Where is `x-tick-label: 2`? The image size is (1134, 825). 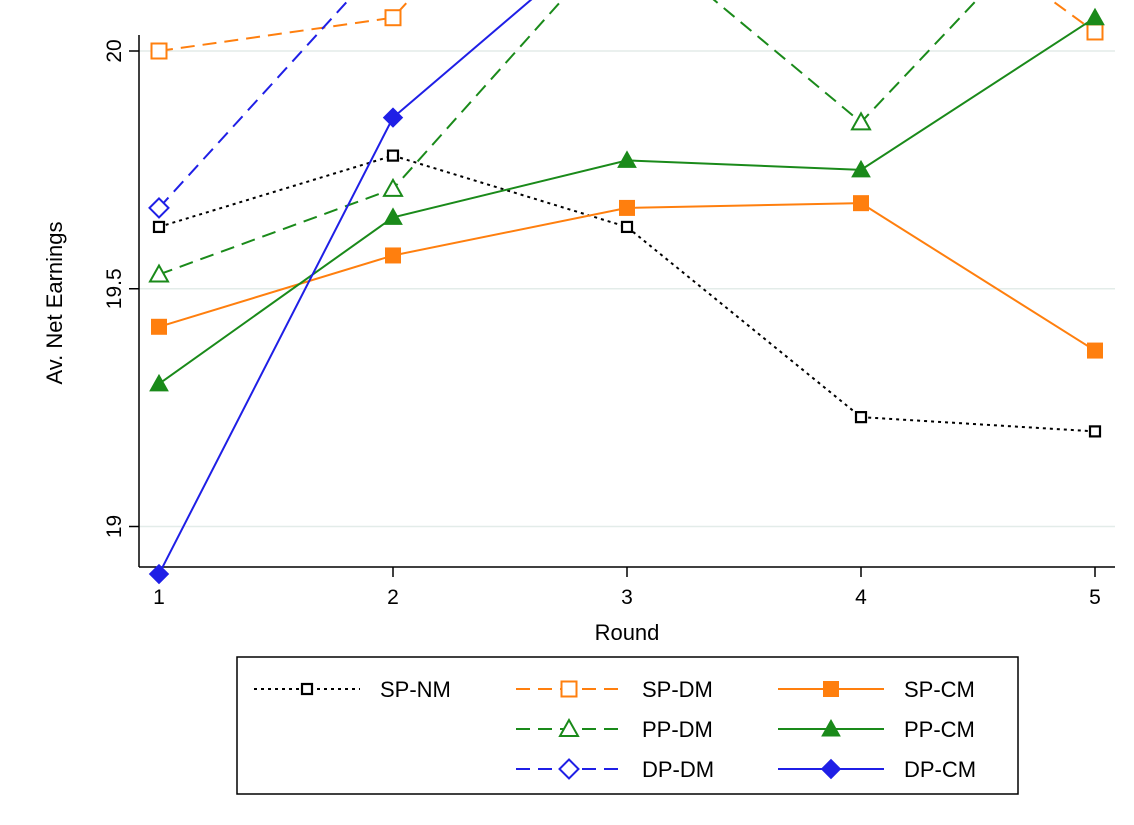 x-tick-label: 2 is located at coordinates (393, 597).